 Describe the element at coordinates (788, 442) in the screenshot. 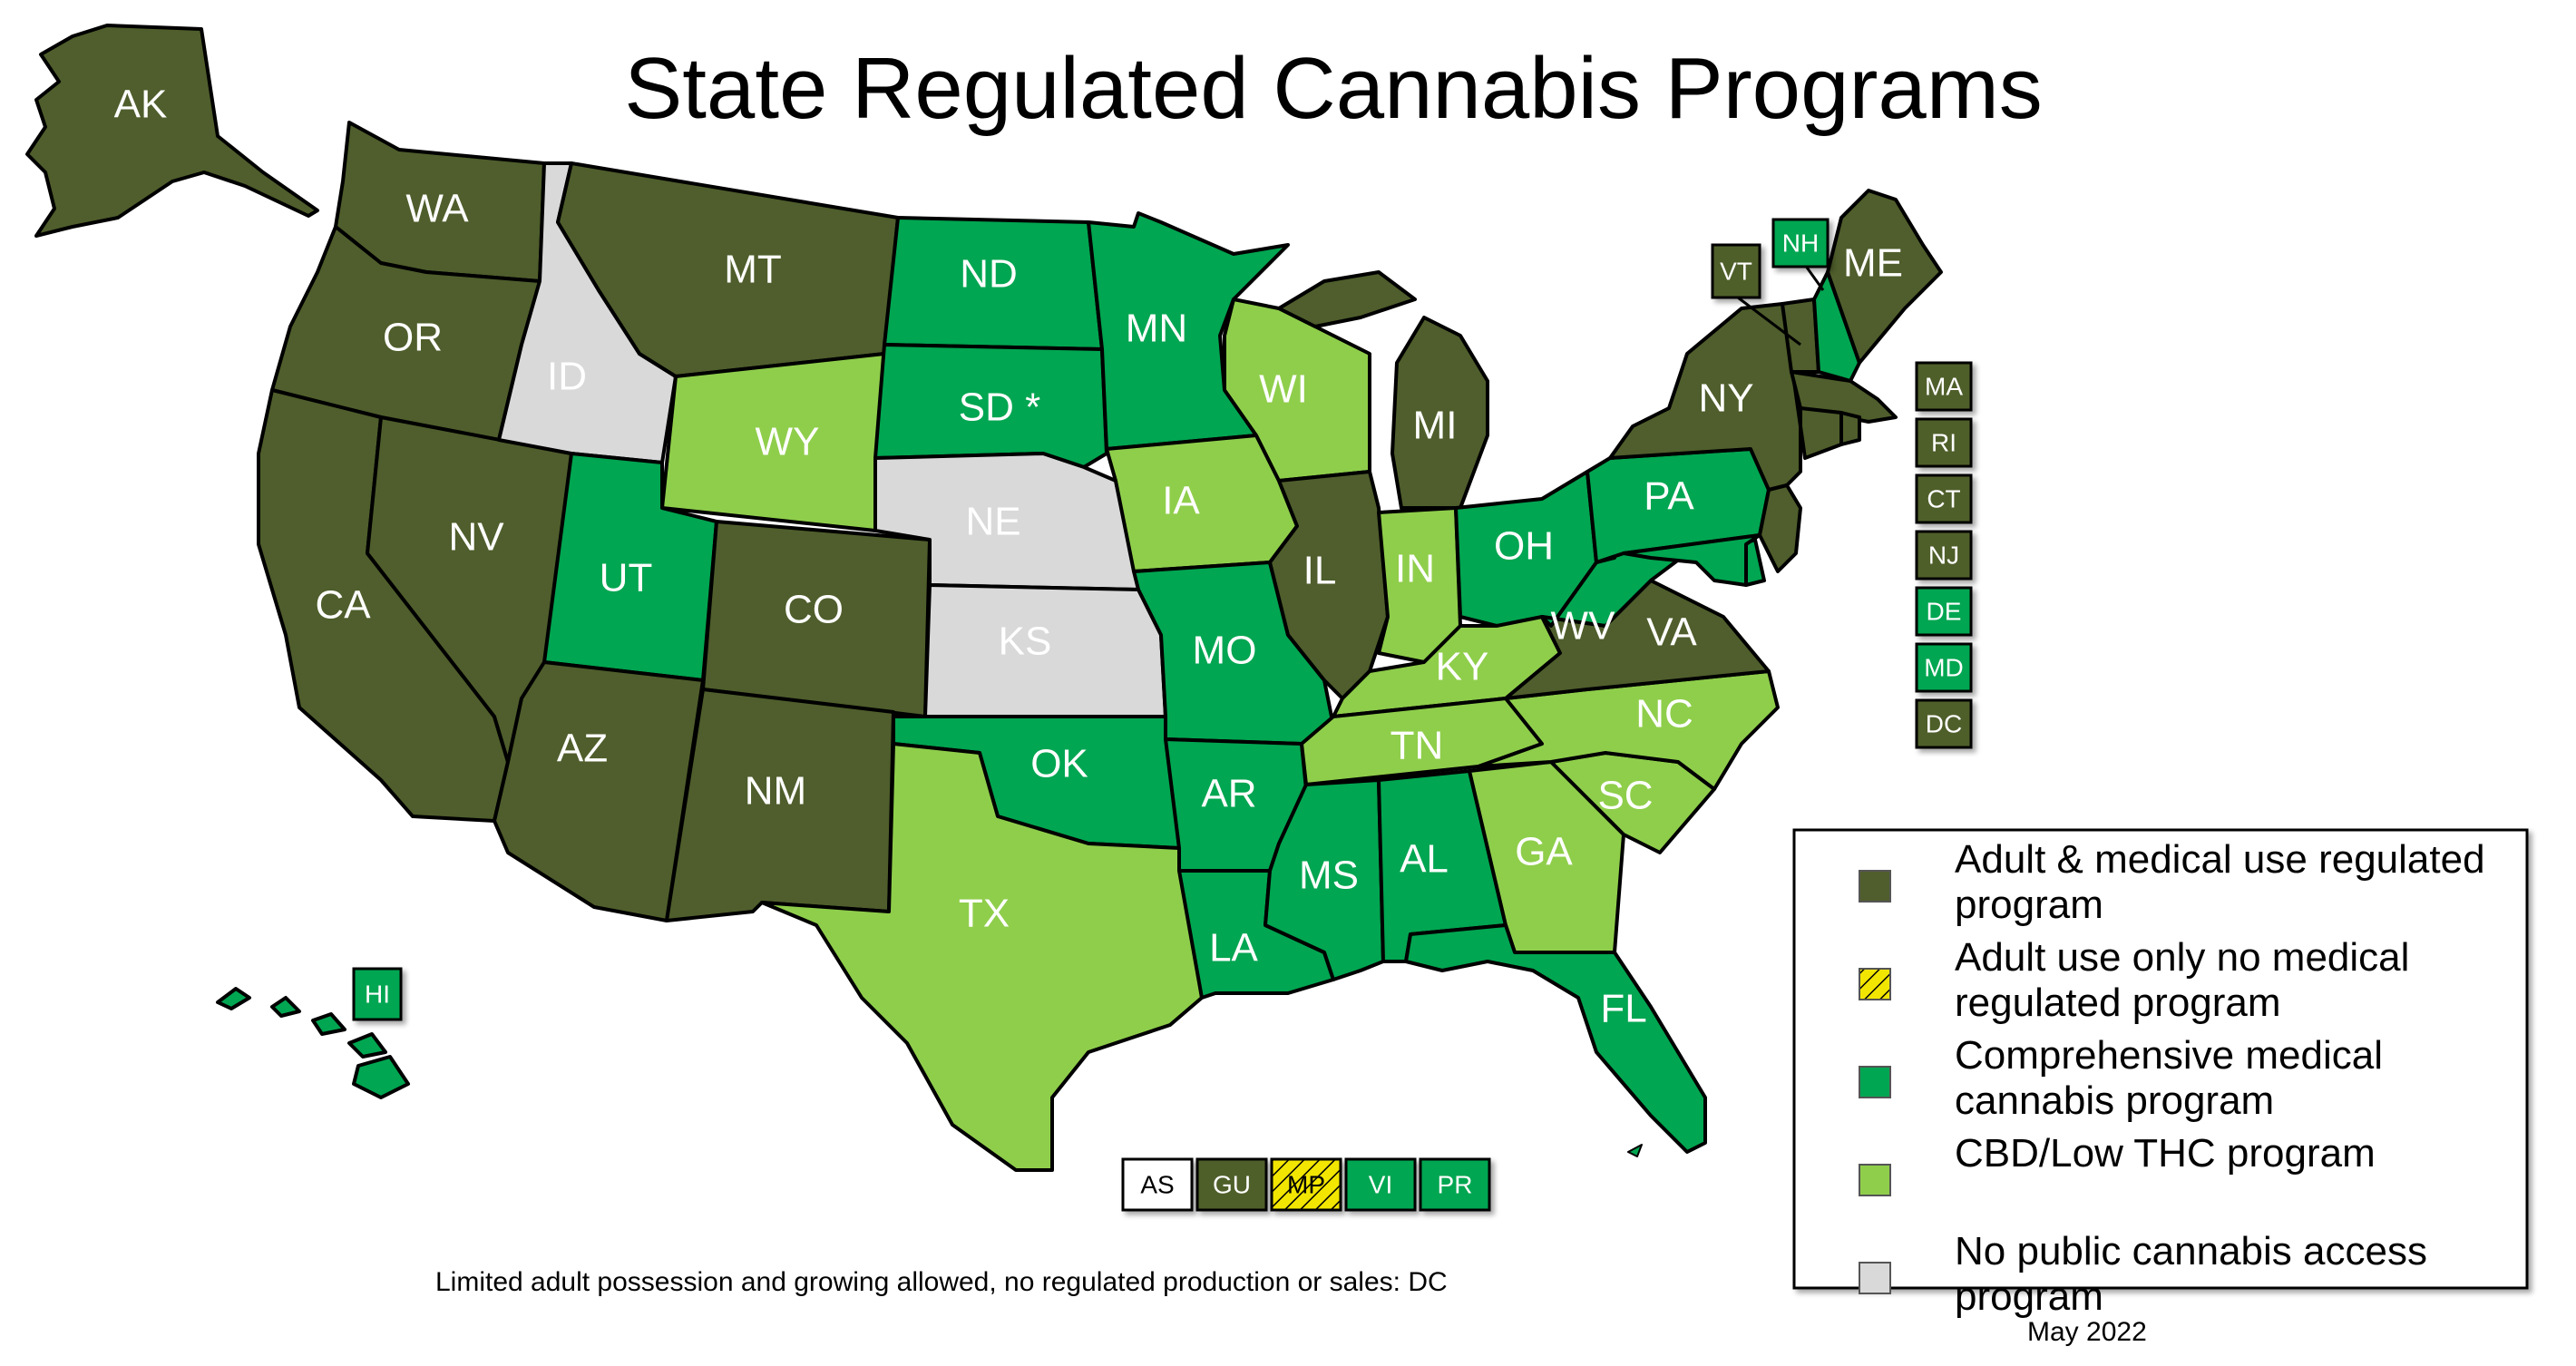

I see `state-label-WY: WY` at that location.